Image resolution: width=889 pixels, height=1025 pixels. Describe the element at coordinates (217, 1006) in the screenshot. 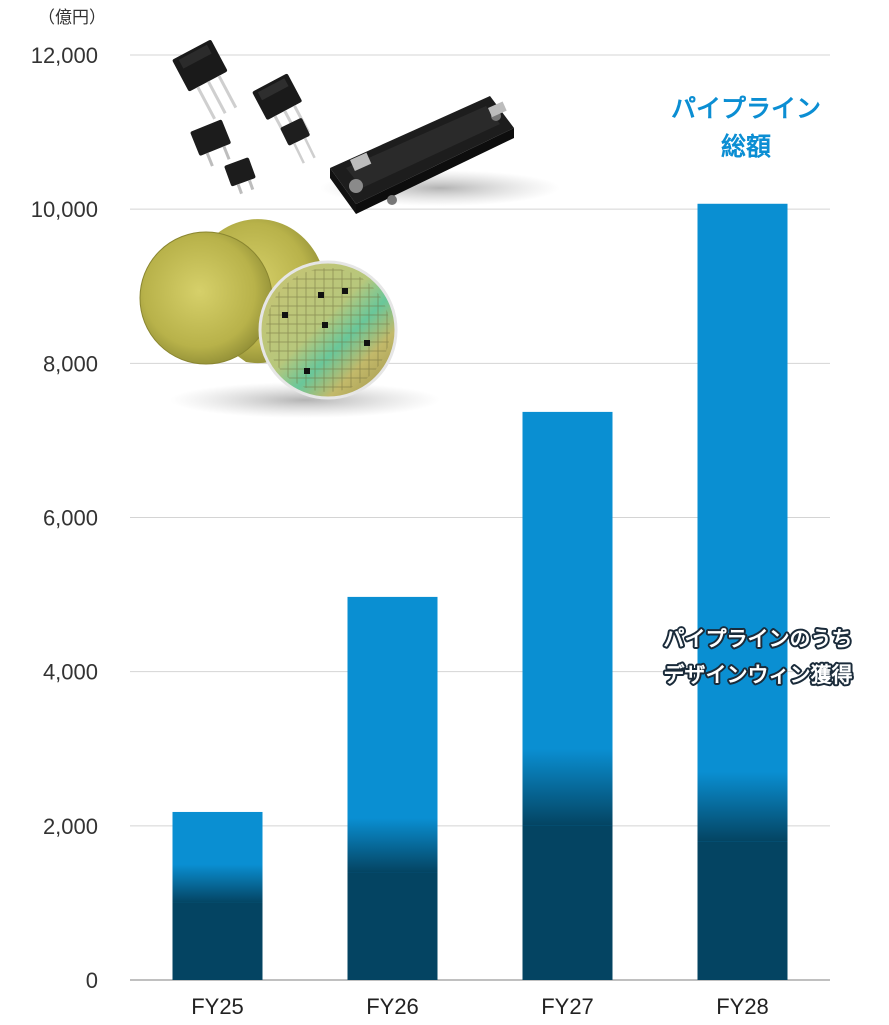

I see `x-tick-label: FY25` at that location.